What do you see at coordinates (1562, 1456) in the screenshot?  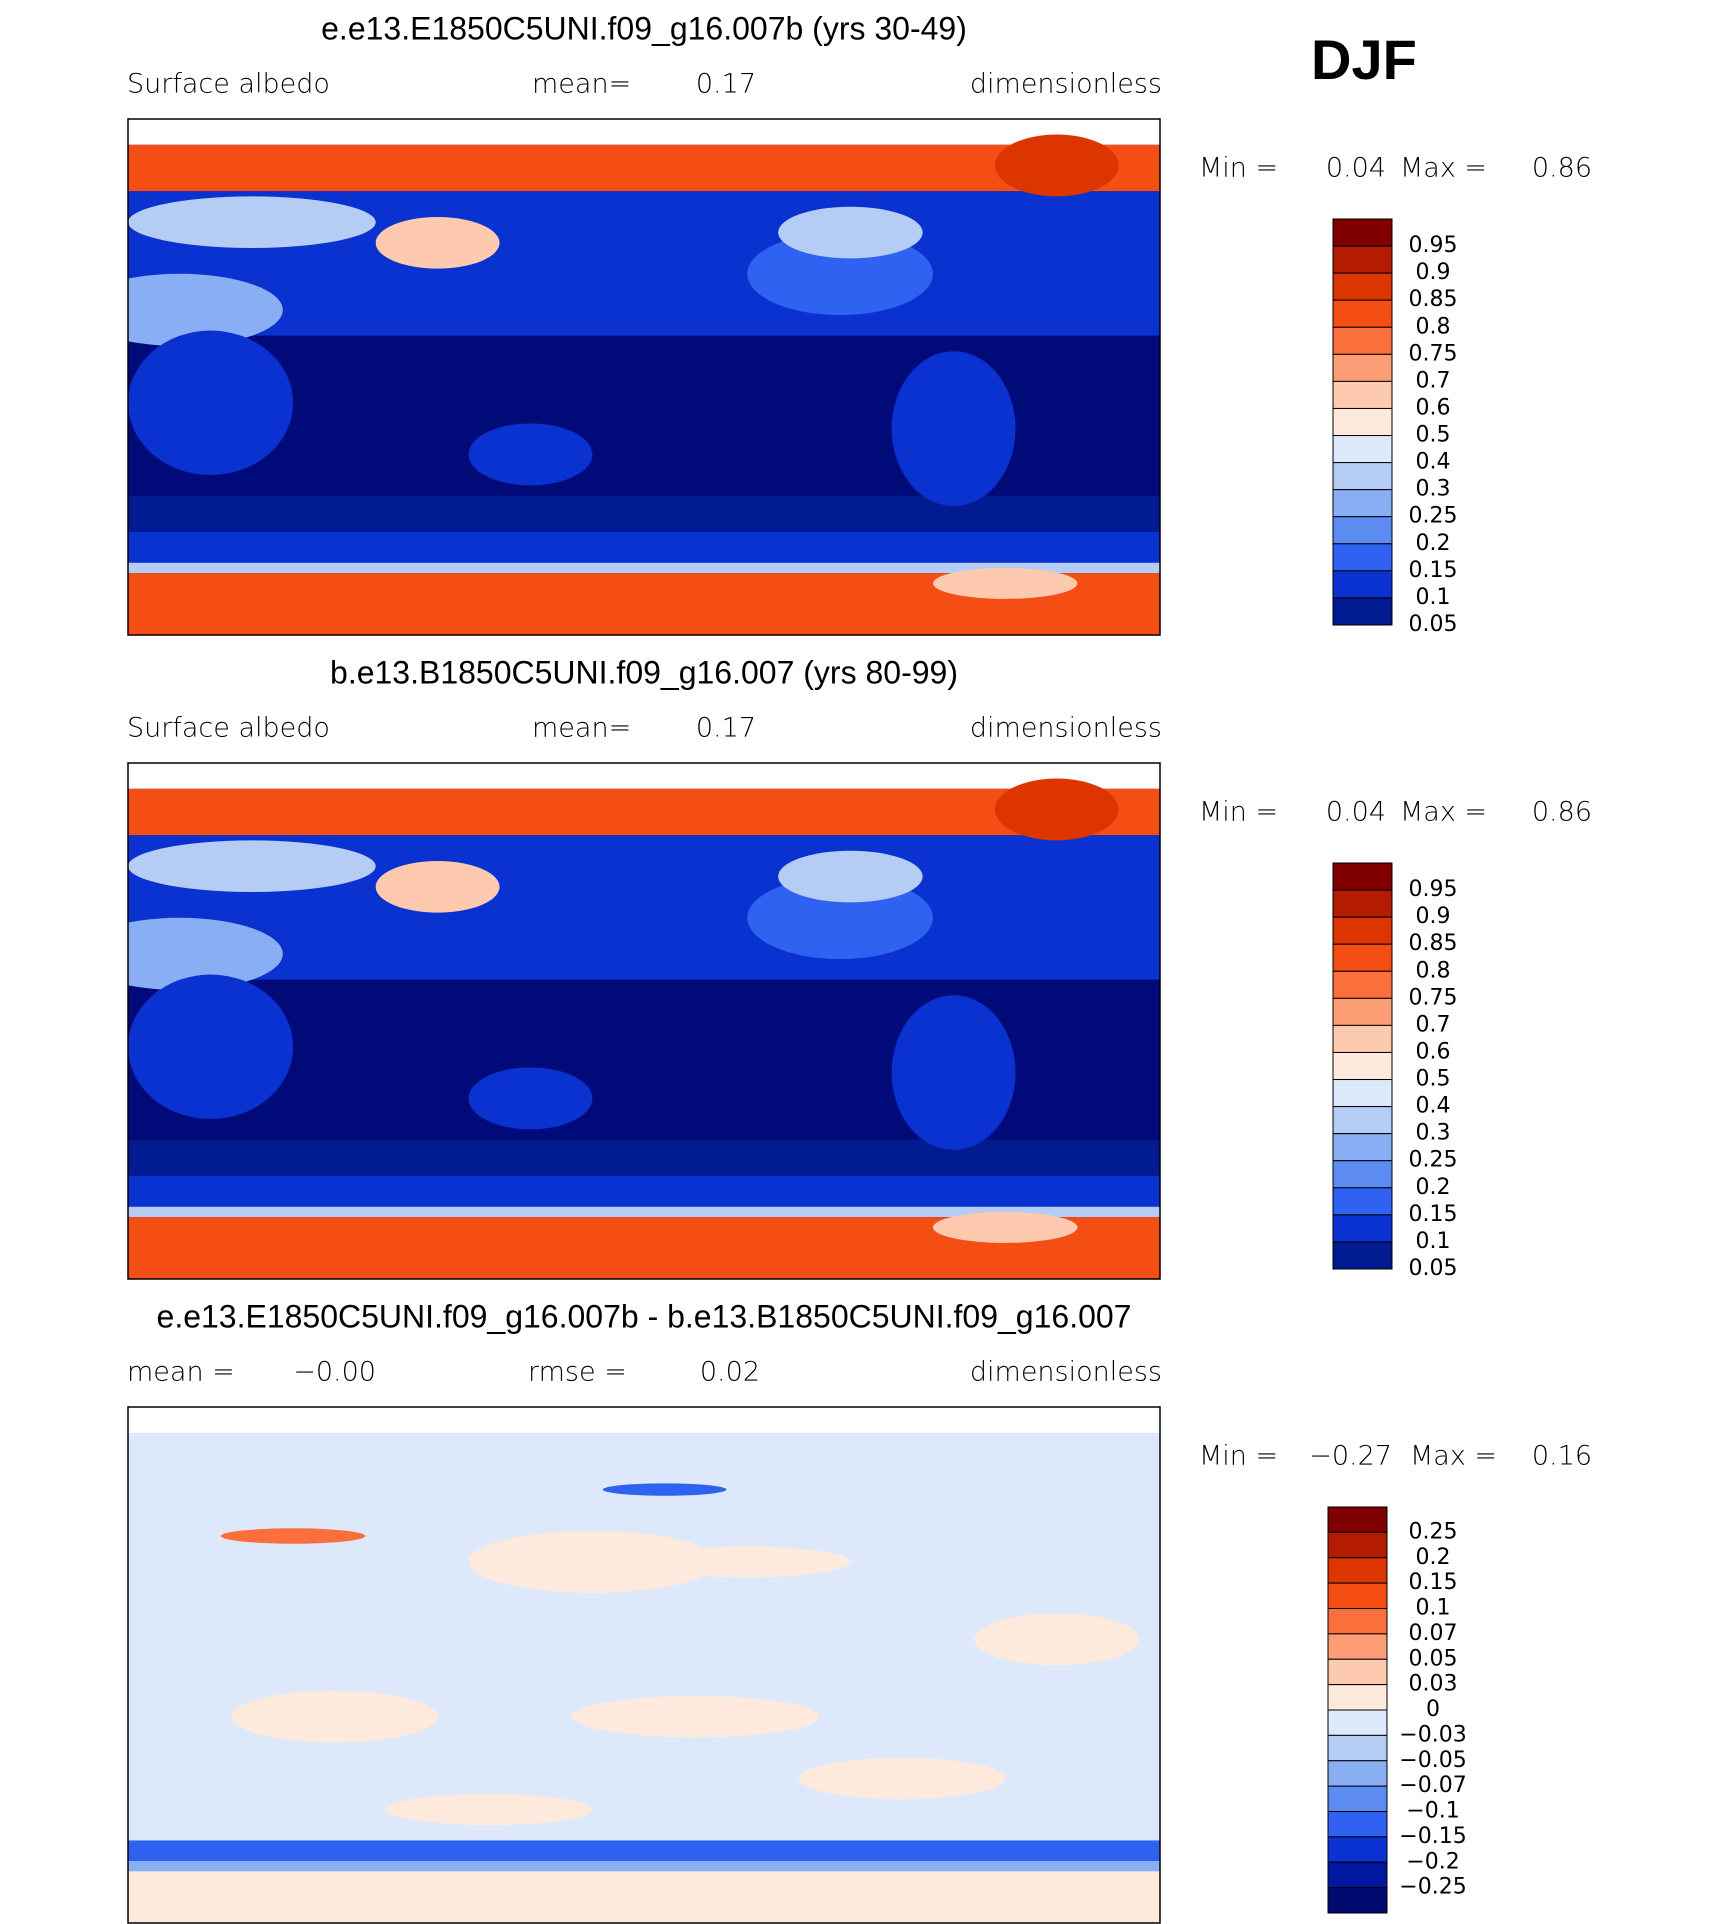 I see `max-value: 0.16` at bounding box center [1562, 1456].